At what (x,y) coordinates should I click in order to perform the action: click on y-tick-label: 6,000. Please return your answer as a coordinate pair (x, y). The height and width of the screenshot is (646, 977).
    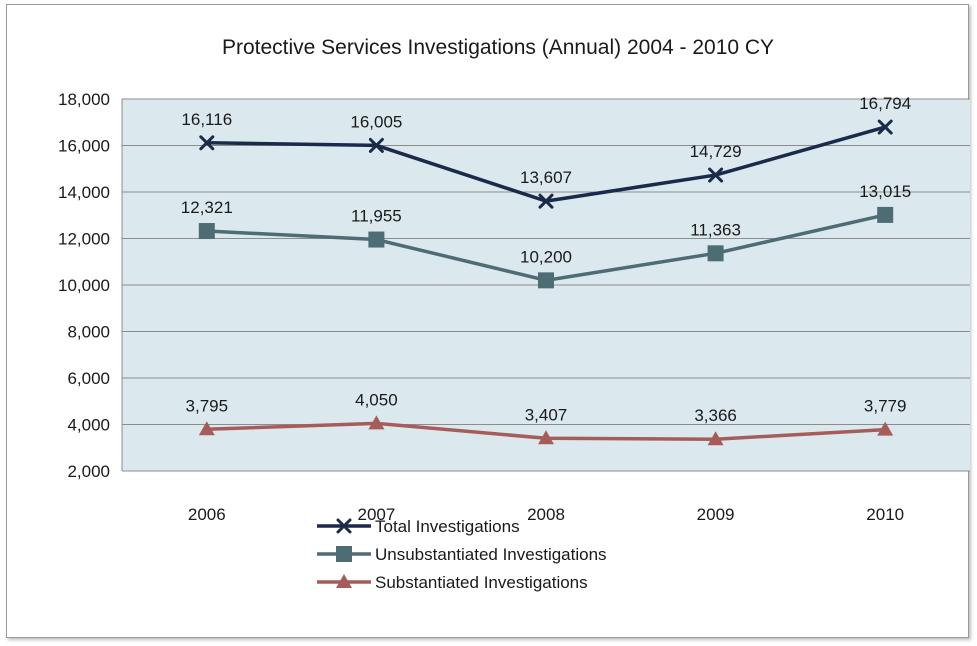
    Looking at the image, I should click on (88, 378).